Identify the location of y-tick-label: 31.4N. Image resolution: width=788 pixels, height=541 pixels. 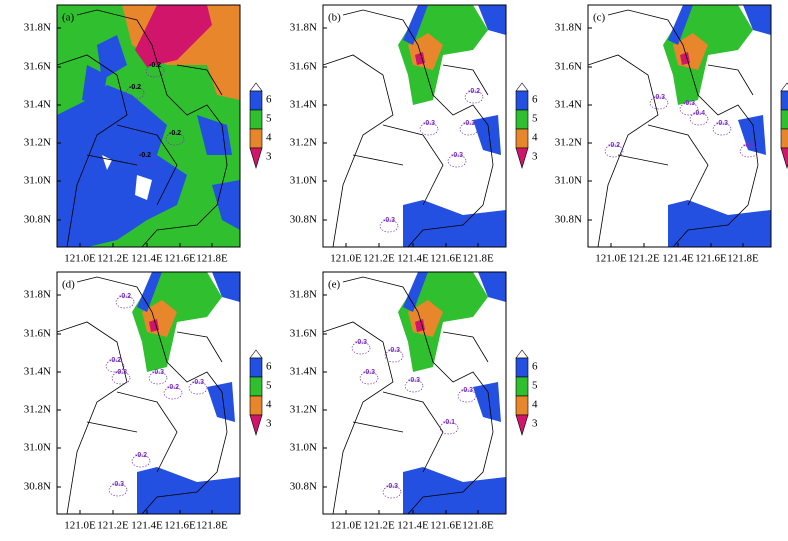
(37, 105).